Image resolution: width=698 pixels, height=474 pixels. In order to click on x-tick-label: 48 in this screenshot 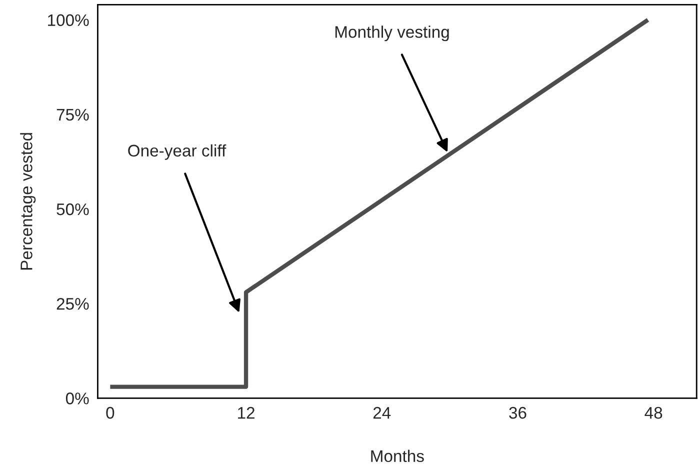, I will do `click(653, 412)`.